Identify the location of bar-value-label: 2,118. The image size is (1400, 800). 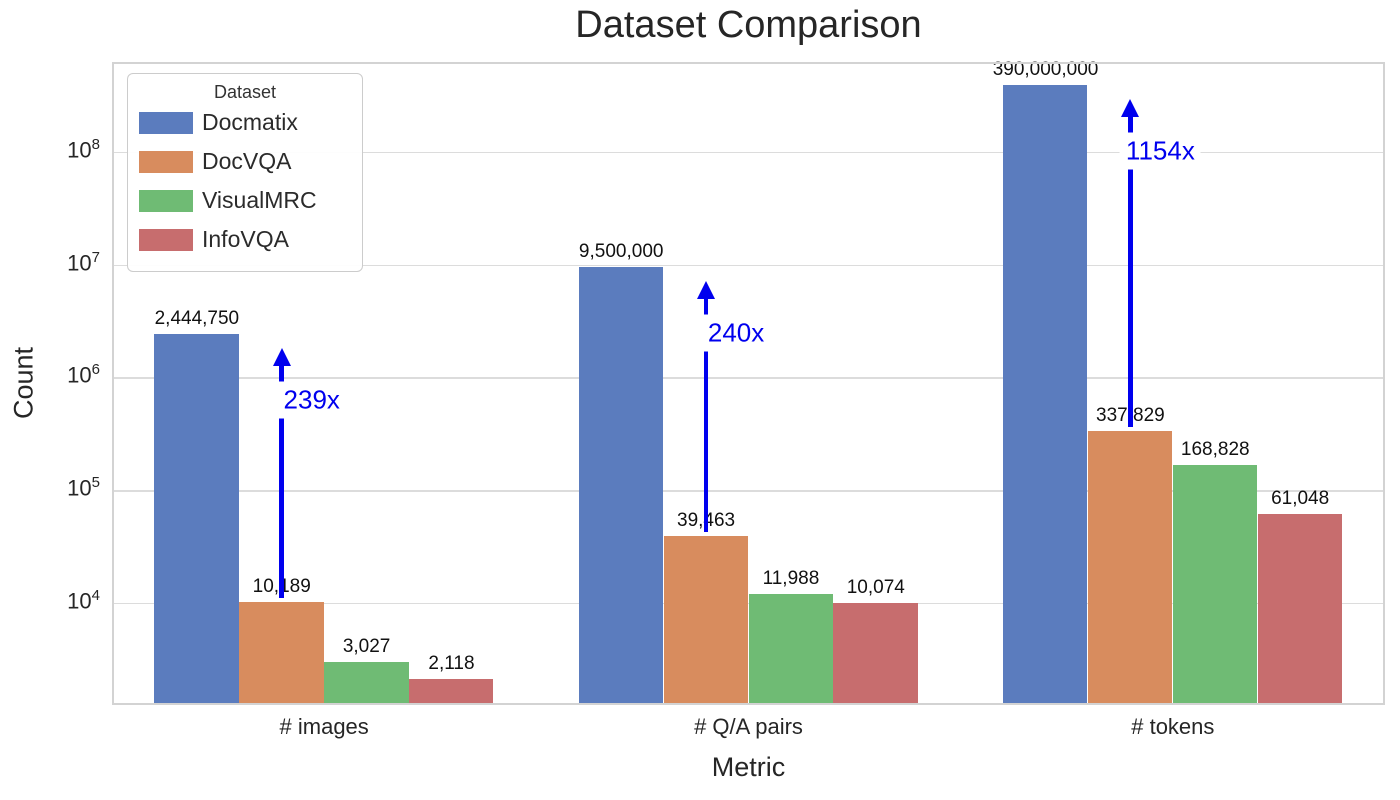
(451, 663).